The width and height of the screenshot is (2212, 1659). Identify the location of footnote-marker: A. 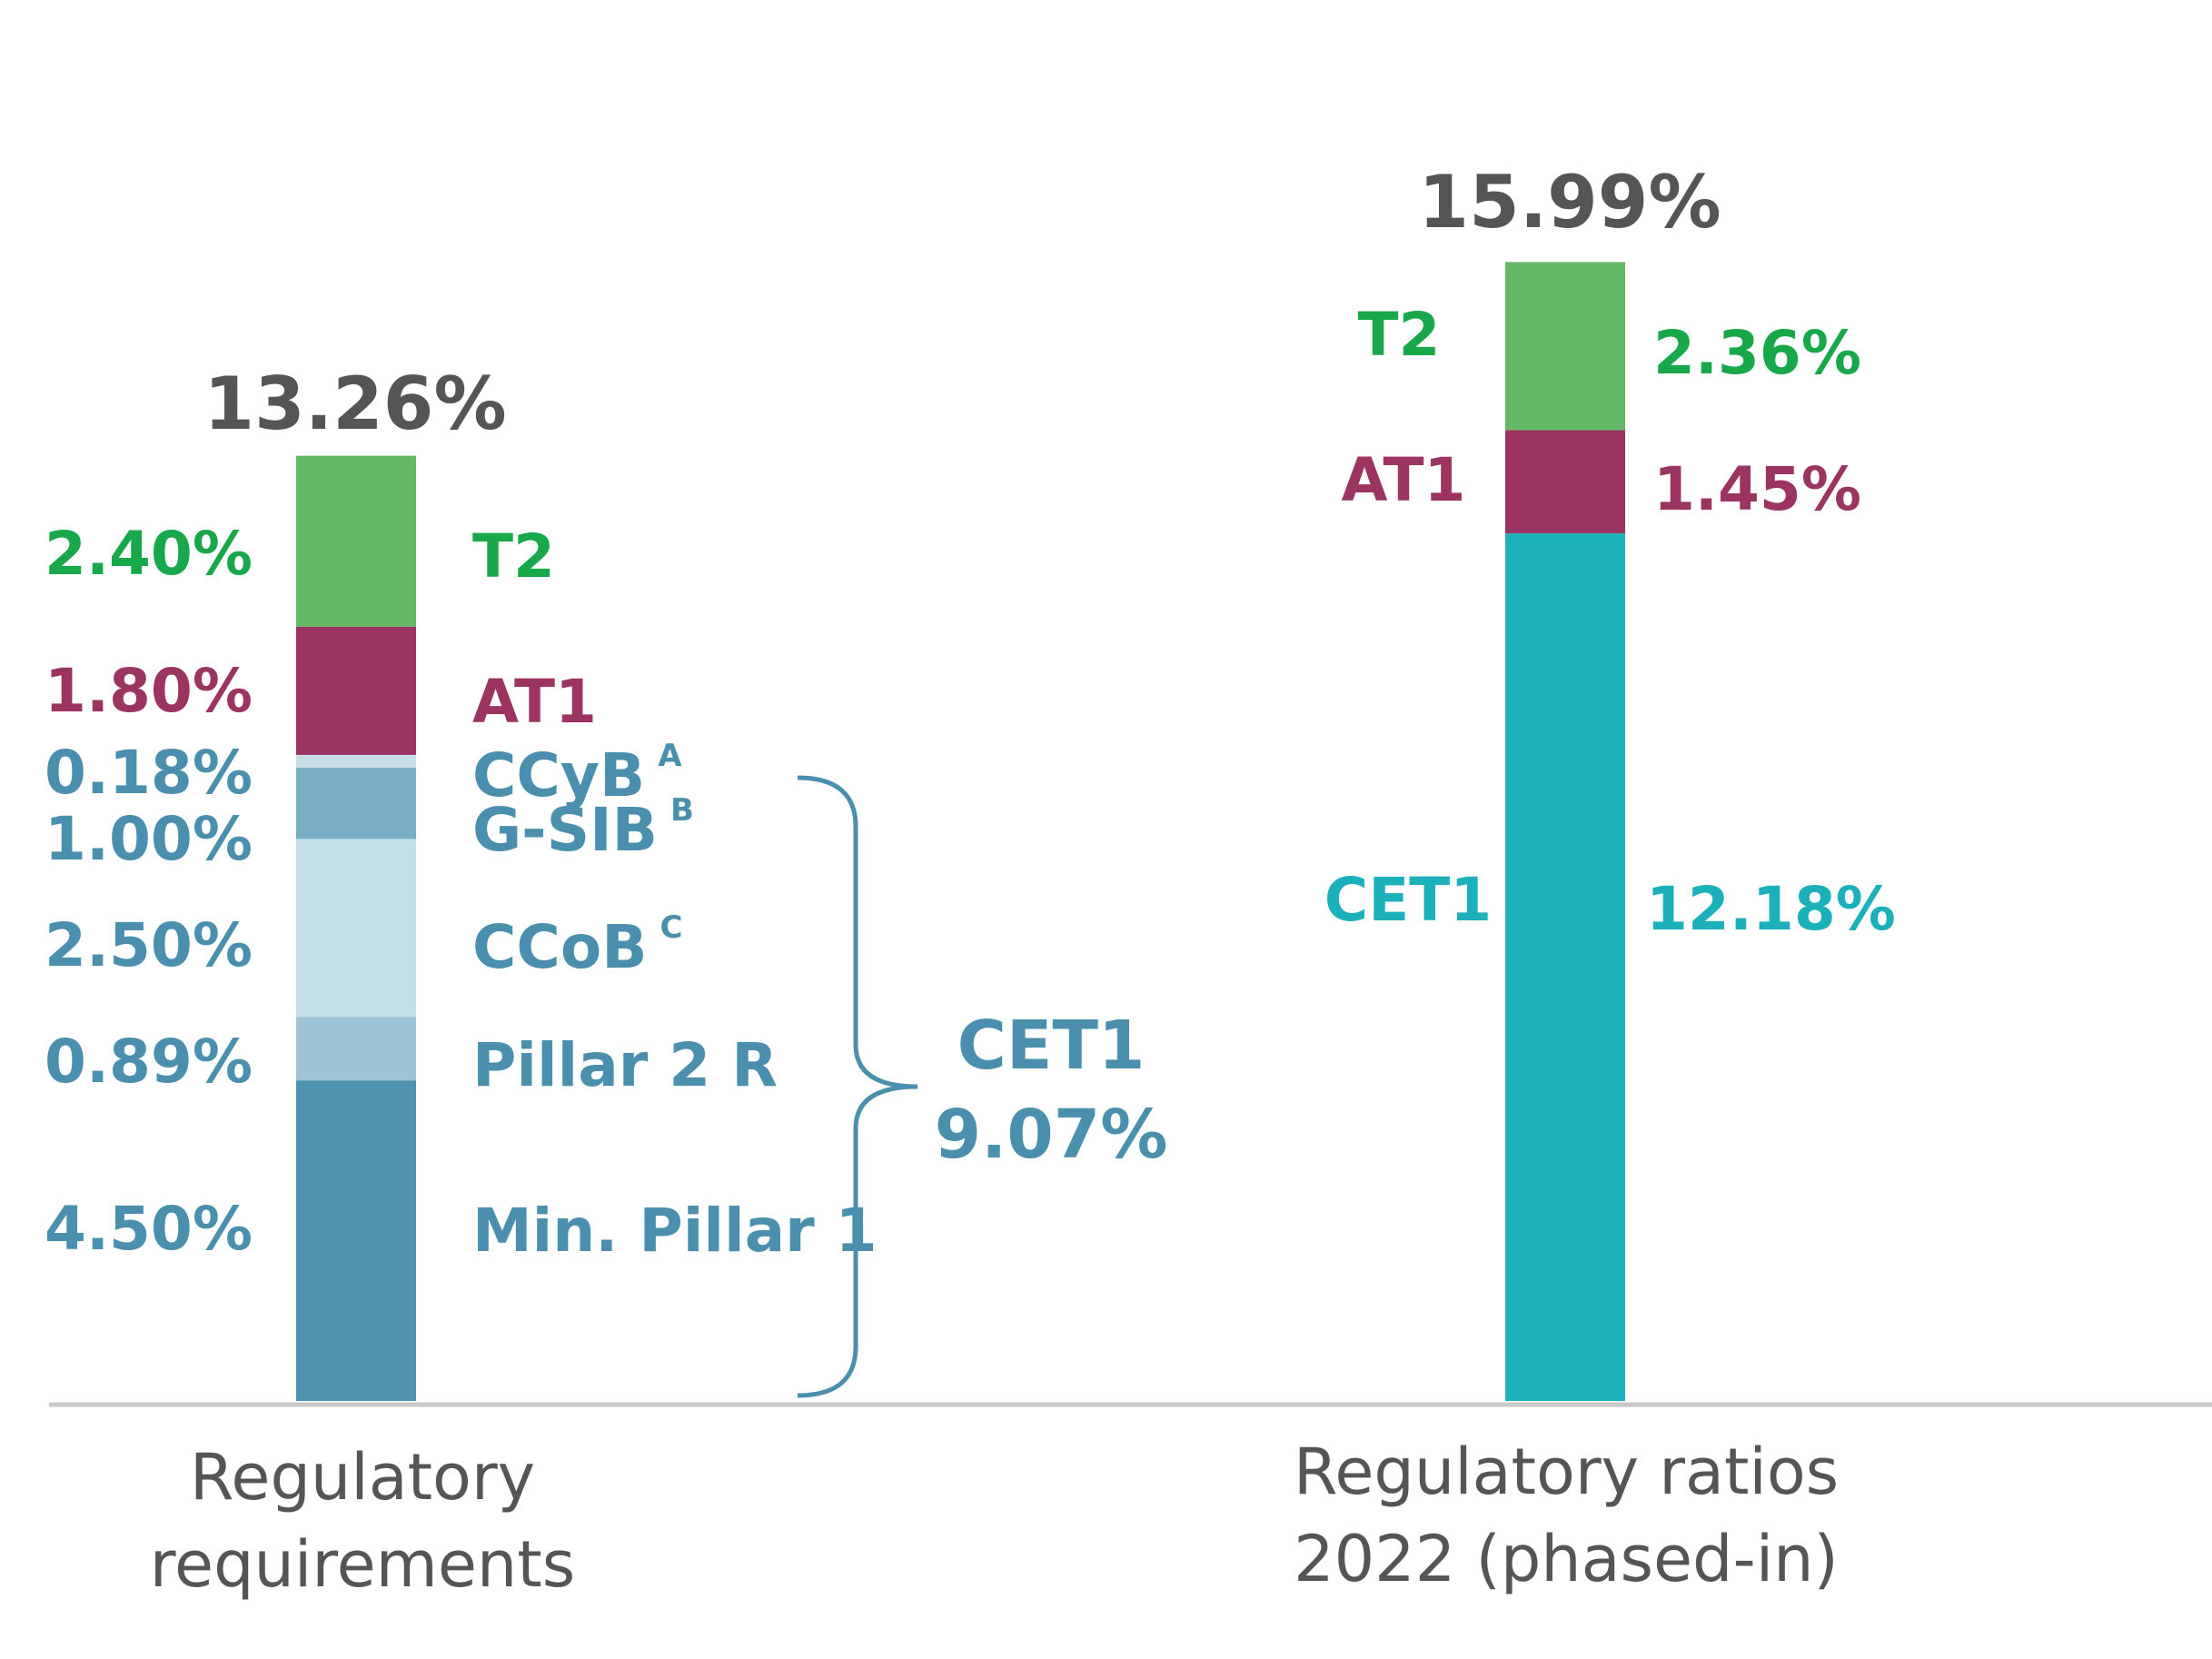
(670, 756).